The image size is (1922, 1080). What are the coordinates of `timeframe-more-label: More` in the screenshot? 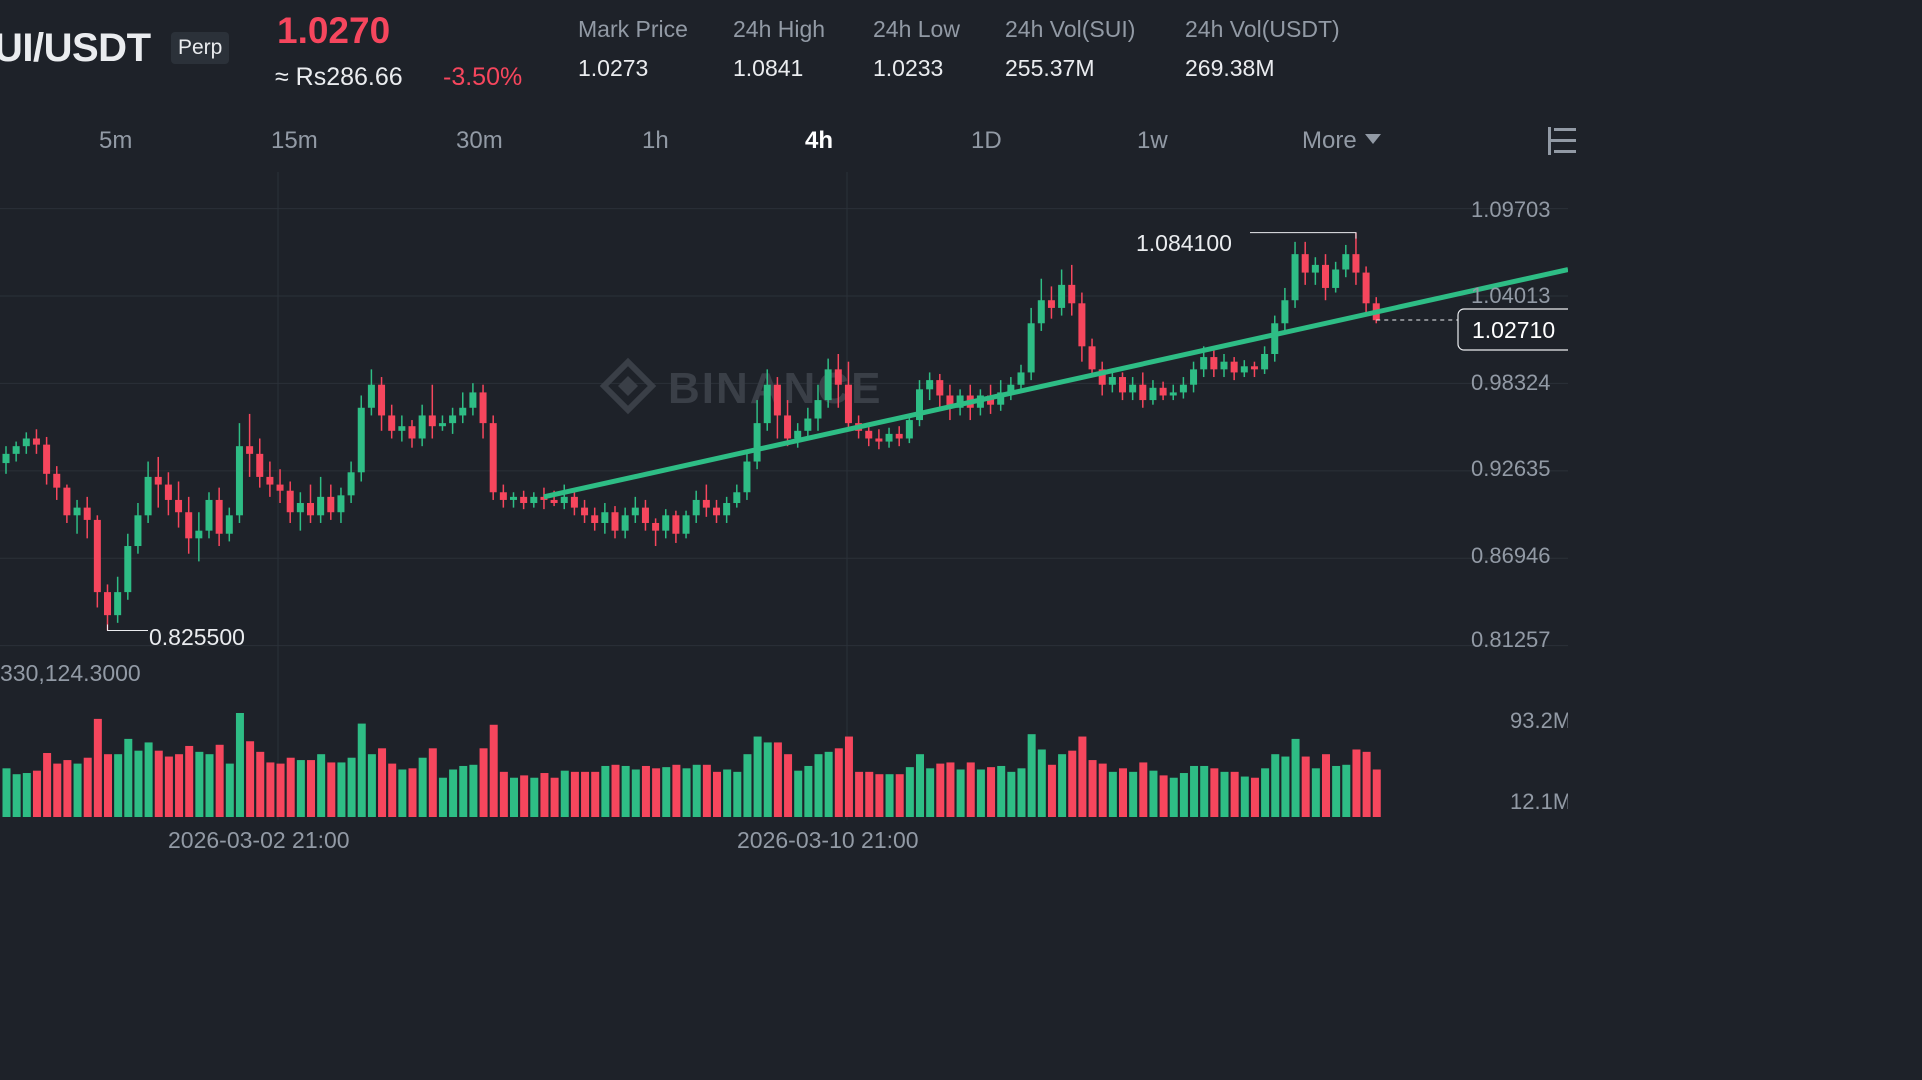 It's located at (1329, 140).